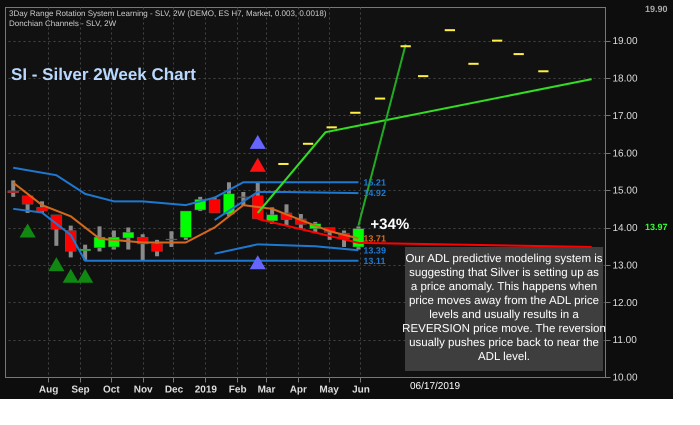 This screenshot has height=425, width=700. I want to click on text: 19.90, so click(656, 9).